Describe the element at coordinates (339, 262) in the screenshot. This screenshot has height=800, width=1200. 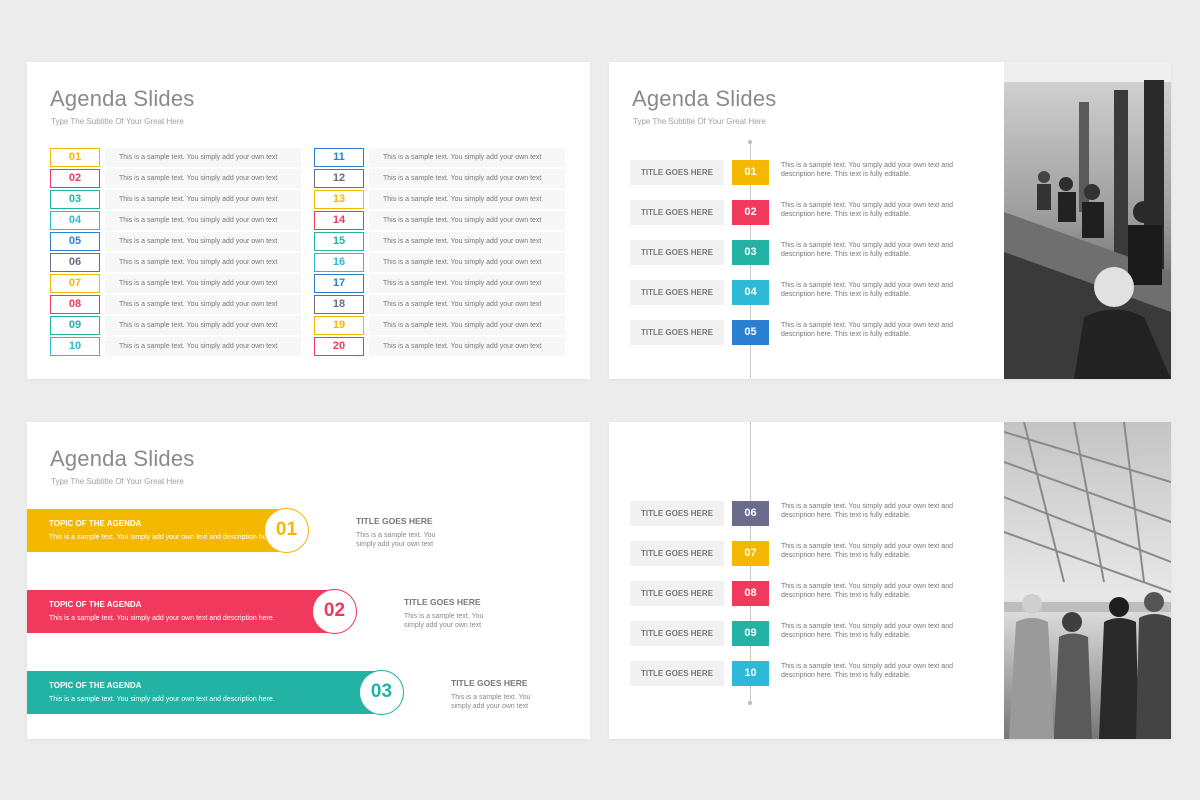
I see `agenda-number: 16` at that location.